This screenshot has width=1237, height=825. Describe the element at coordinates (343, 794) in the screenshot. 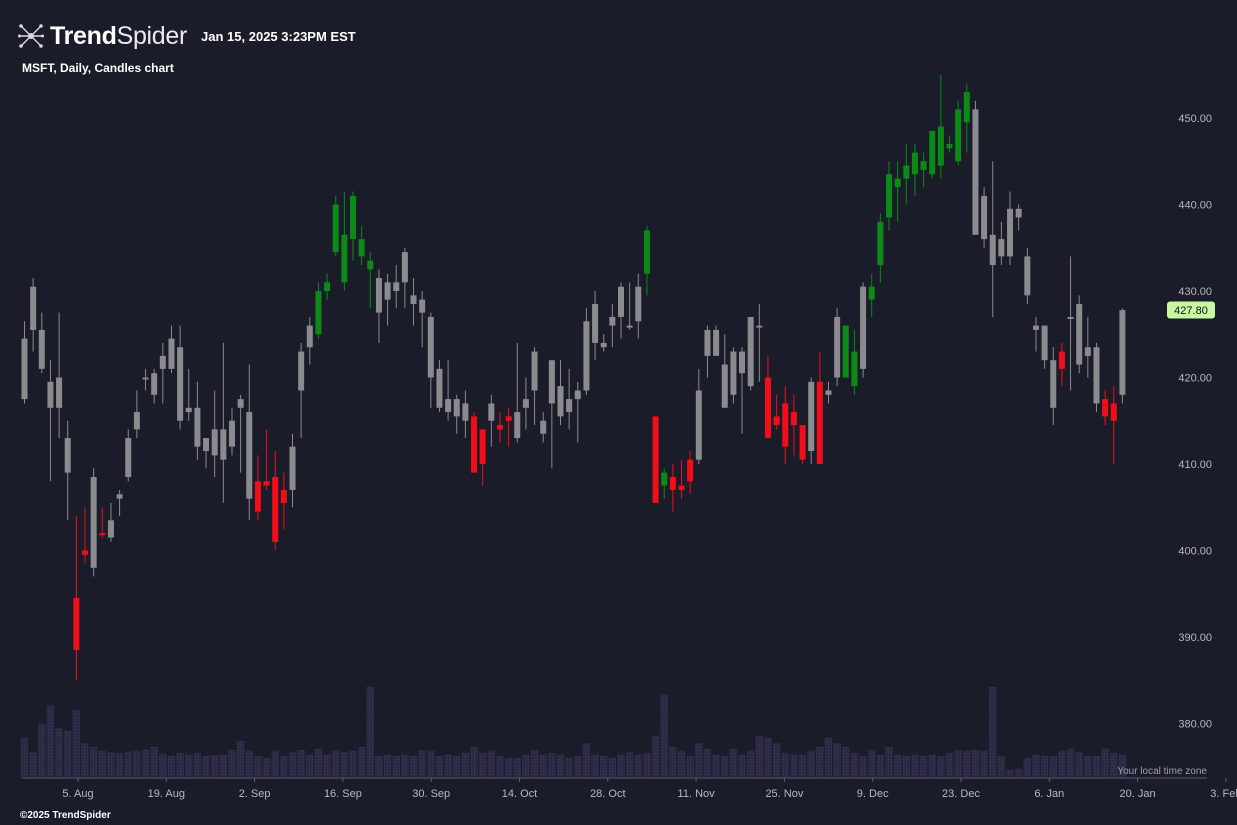

I see `x-tick-label: 16. Sep` at that location.